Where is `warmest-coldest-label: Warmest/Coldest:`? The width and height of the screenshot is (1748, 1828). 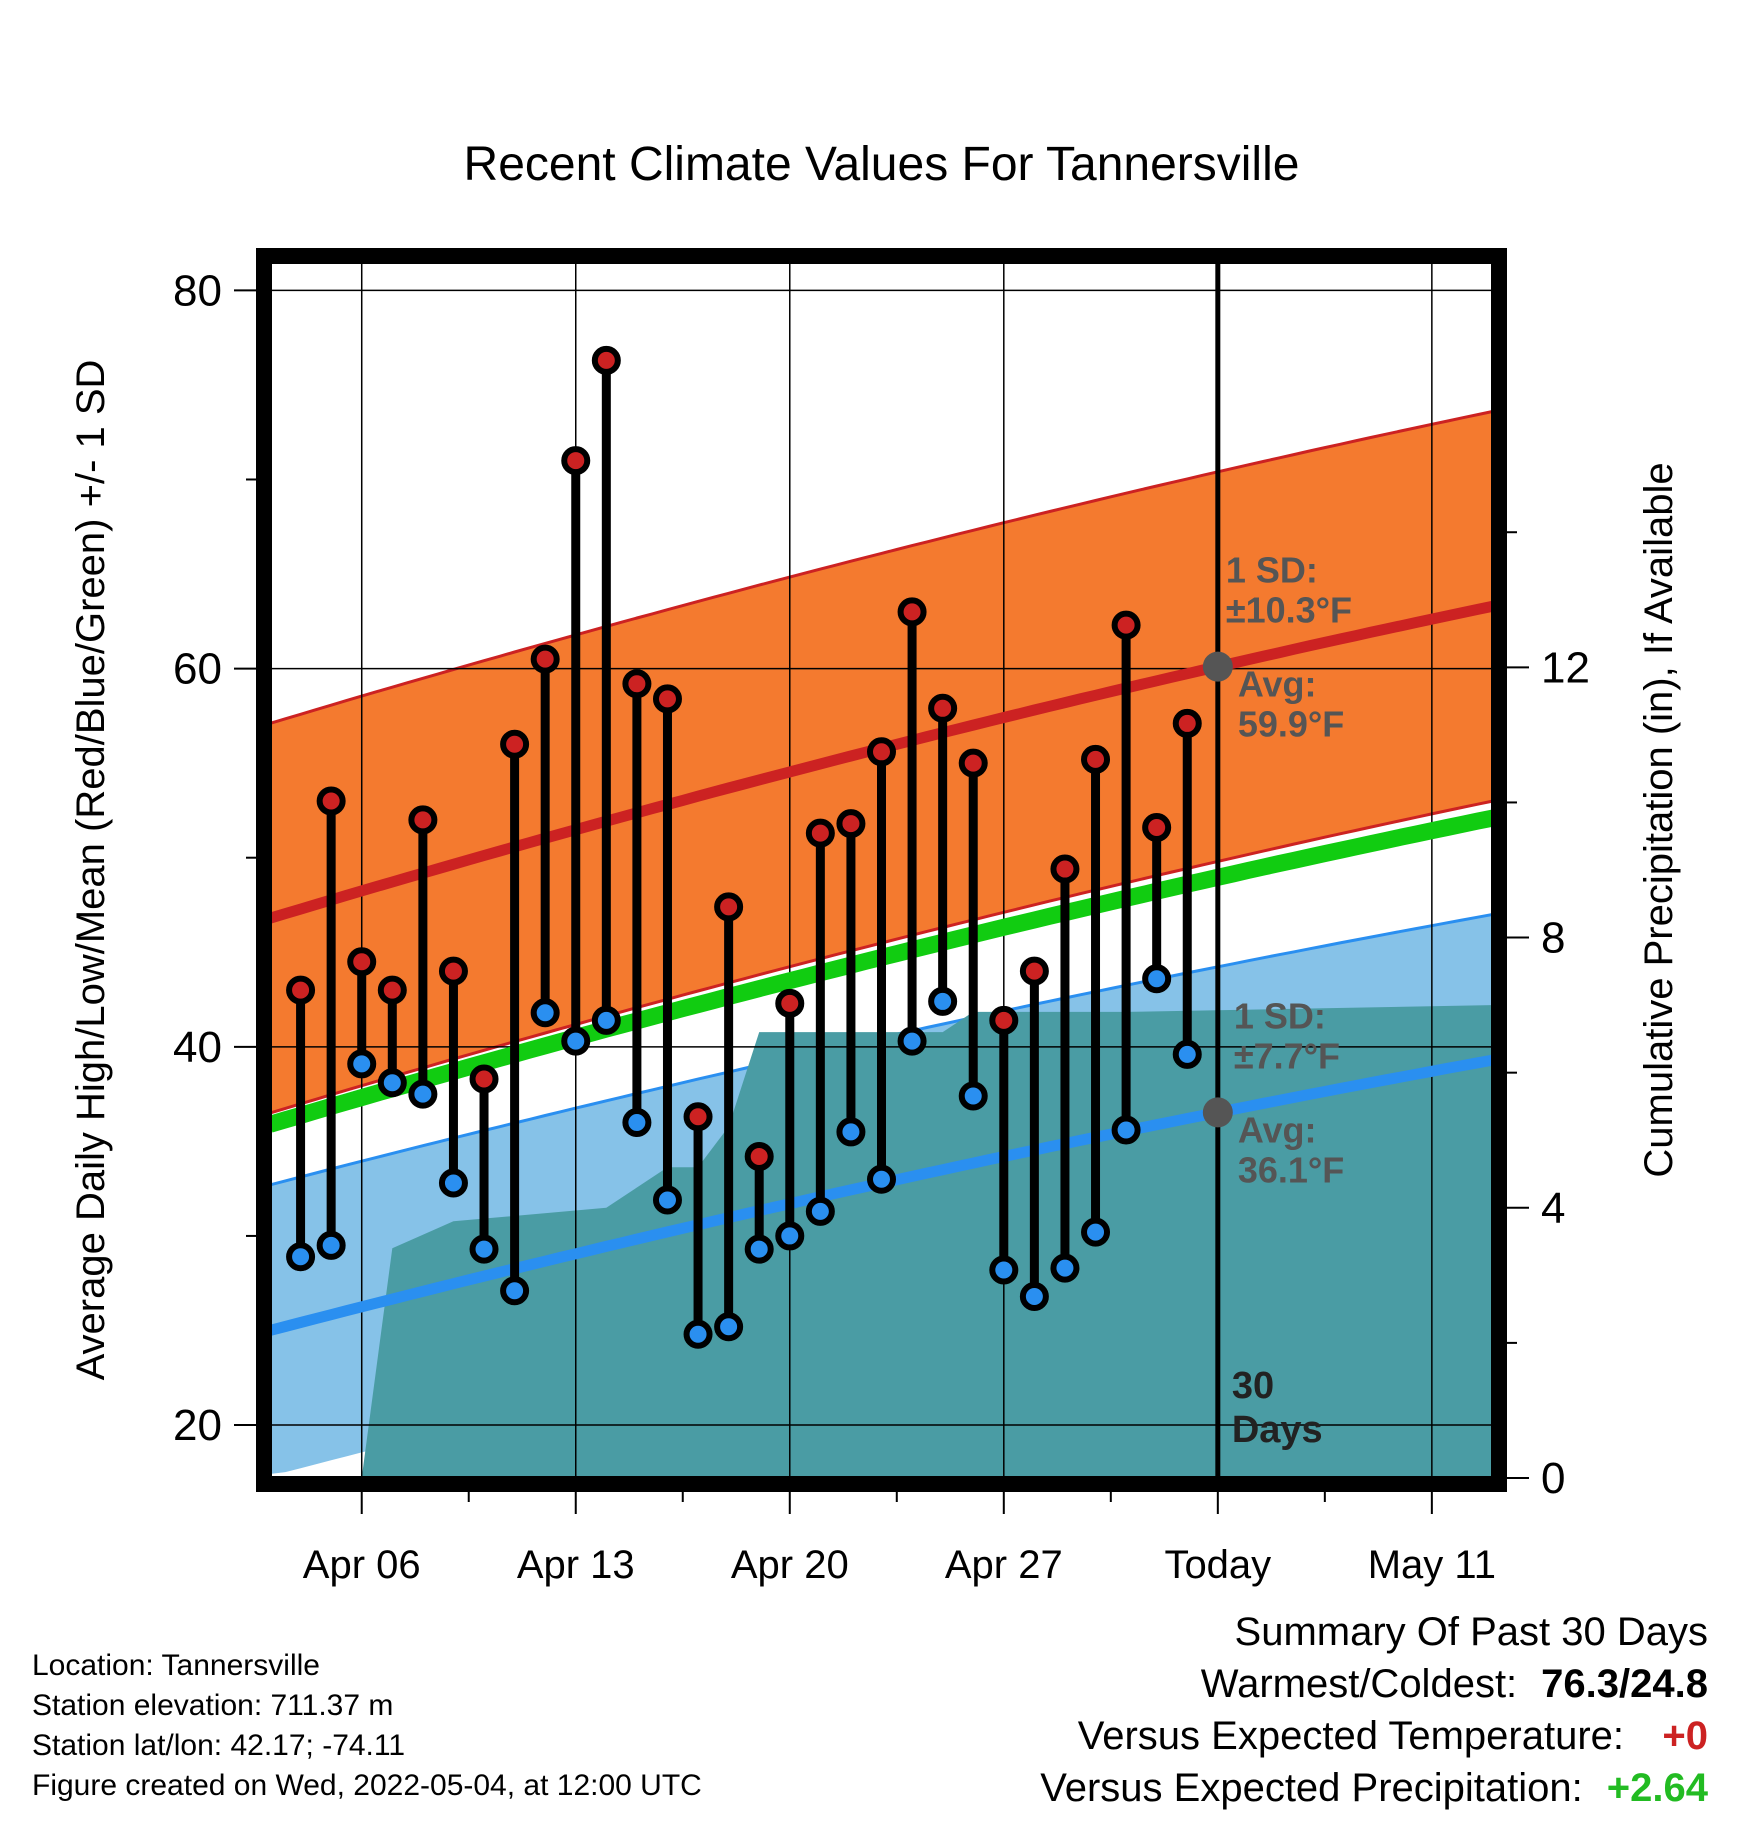
warmest-coldest-label: Warmest/Coldest: is located at coordinates (1359, 1684).